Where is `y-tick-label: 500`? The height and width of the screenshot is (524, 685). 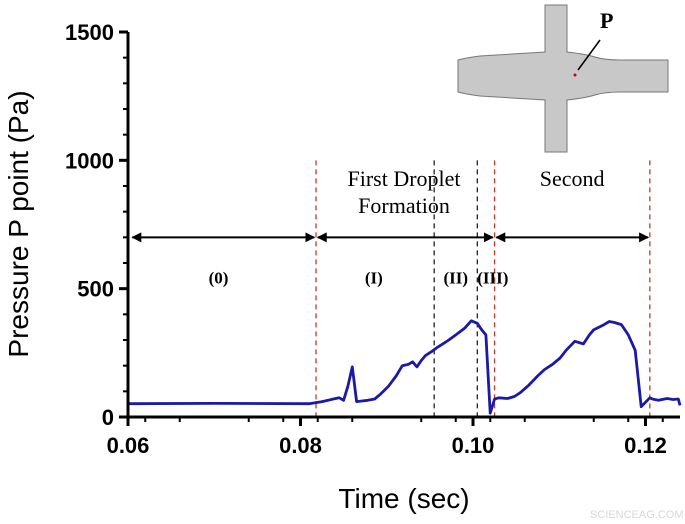
y-tick-label: 500 is located at coordinates (95, 289).